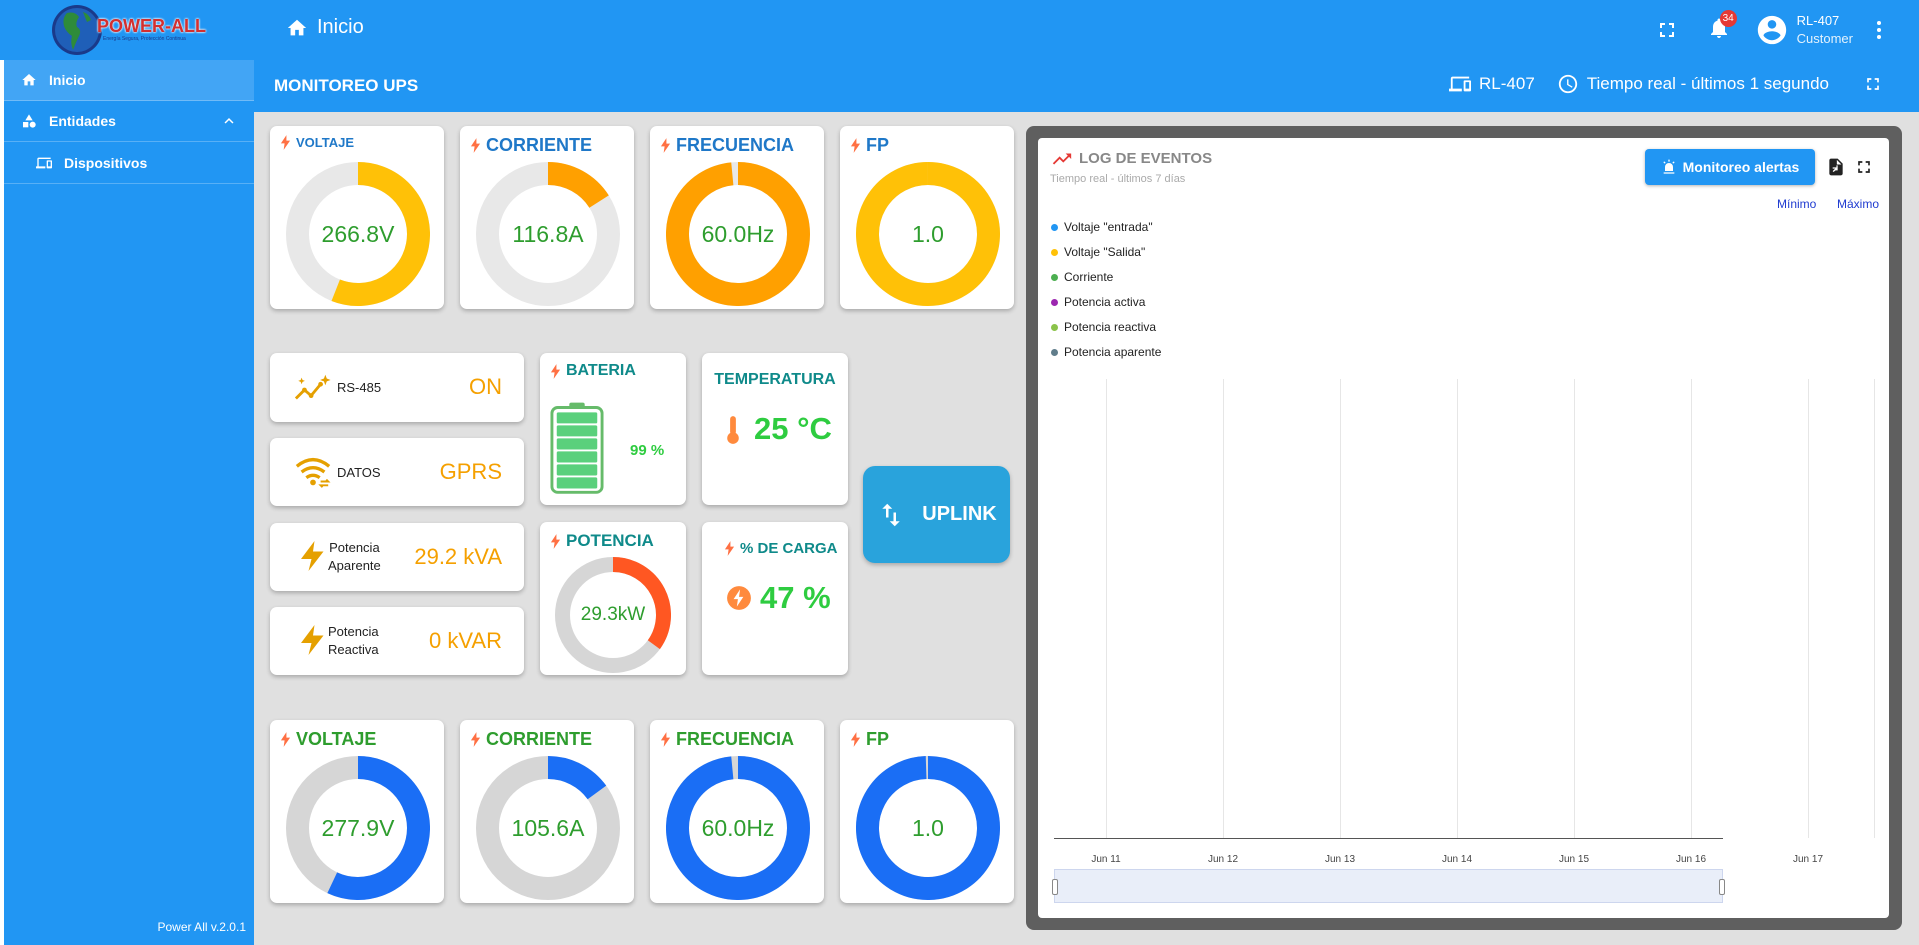 This screenshot has width=1919, height=945. I want to click on gauge-title: VOLTAJE, so click(325, 142).